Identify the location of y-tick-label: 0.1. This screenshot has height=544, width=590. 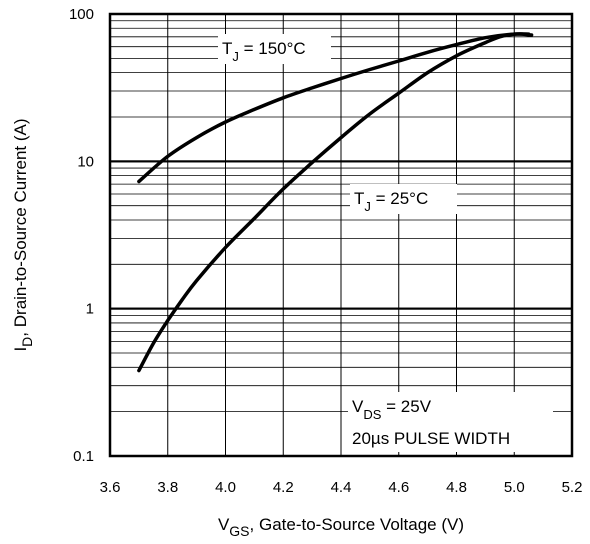
(83, 456).